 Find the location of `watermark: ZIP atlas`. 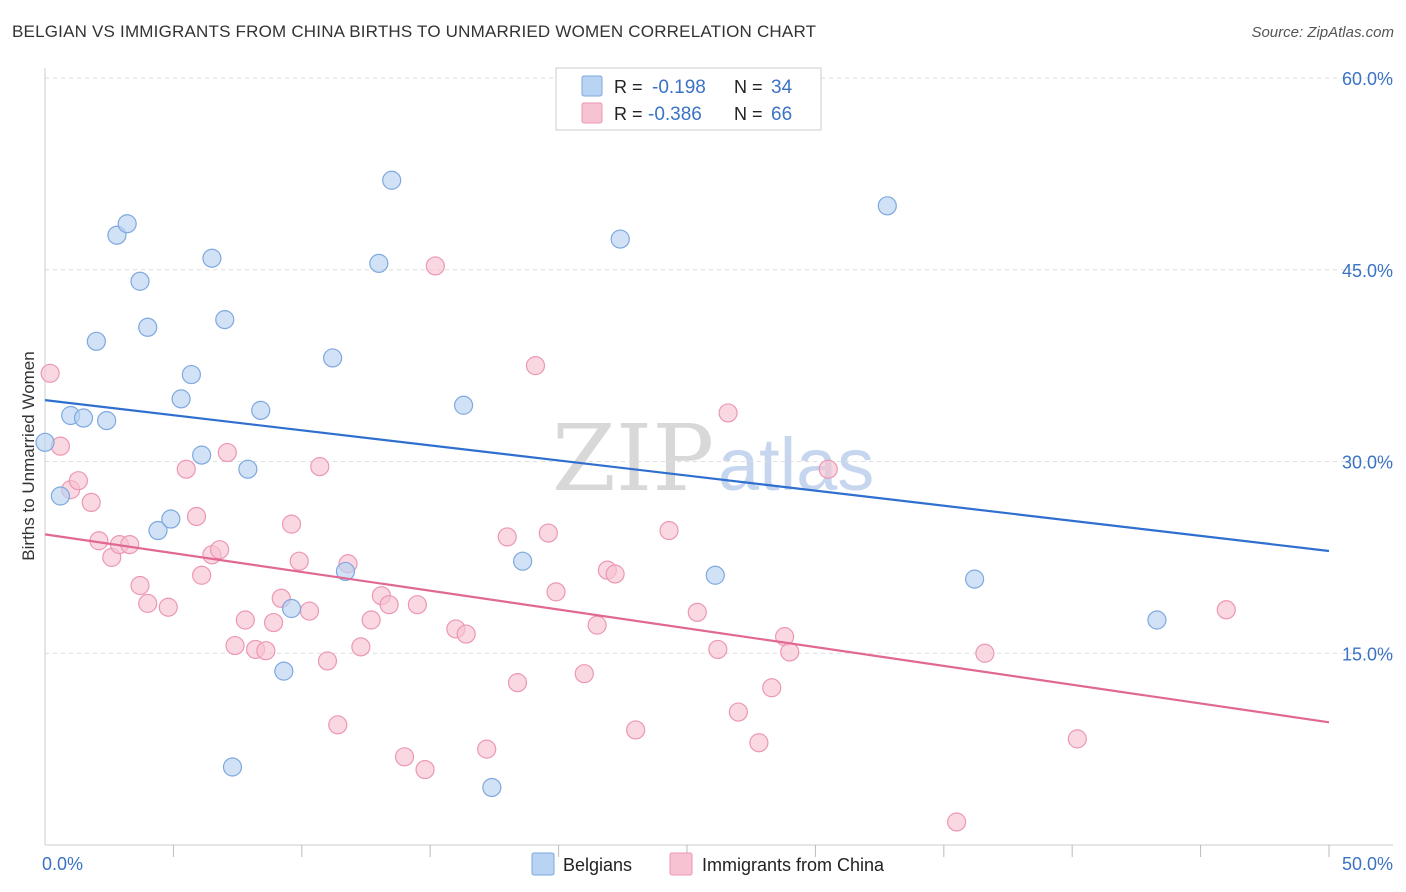

watermark: ZIP atlas is located at coordinates (713, 458).